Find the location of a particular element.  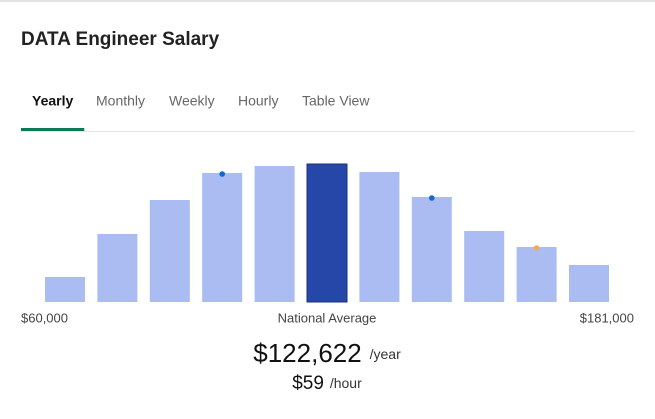

tab: Monthly is located at coordinates (120, 101).